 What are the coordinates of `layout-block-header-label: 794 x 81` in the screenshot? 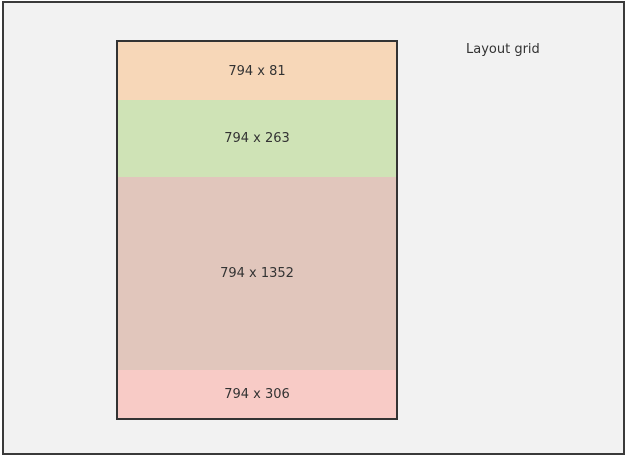 It's located at (257, 71).